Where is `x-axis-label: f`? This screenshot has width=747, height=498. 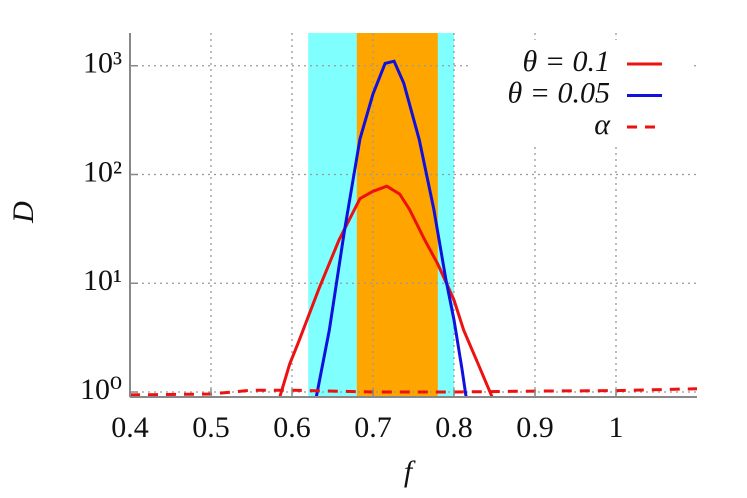 x-axis-label: f is located at coordinates (410, 471).